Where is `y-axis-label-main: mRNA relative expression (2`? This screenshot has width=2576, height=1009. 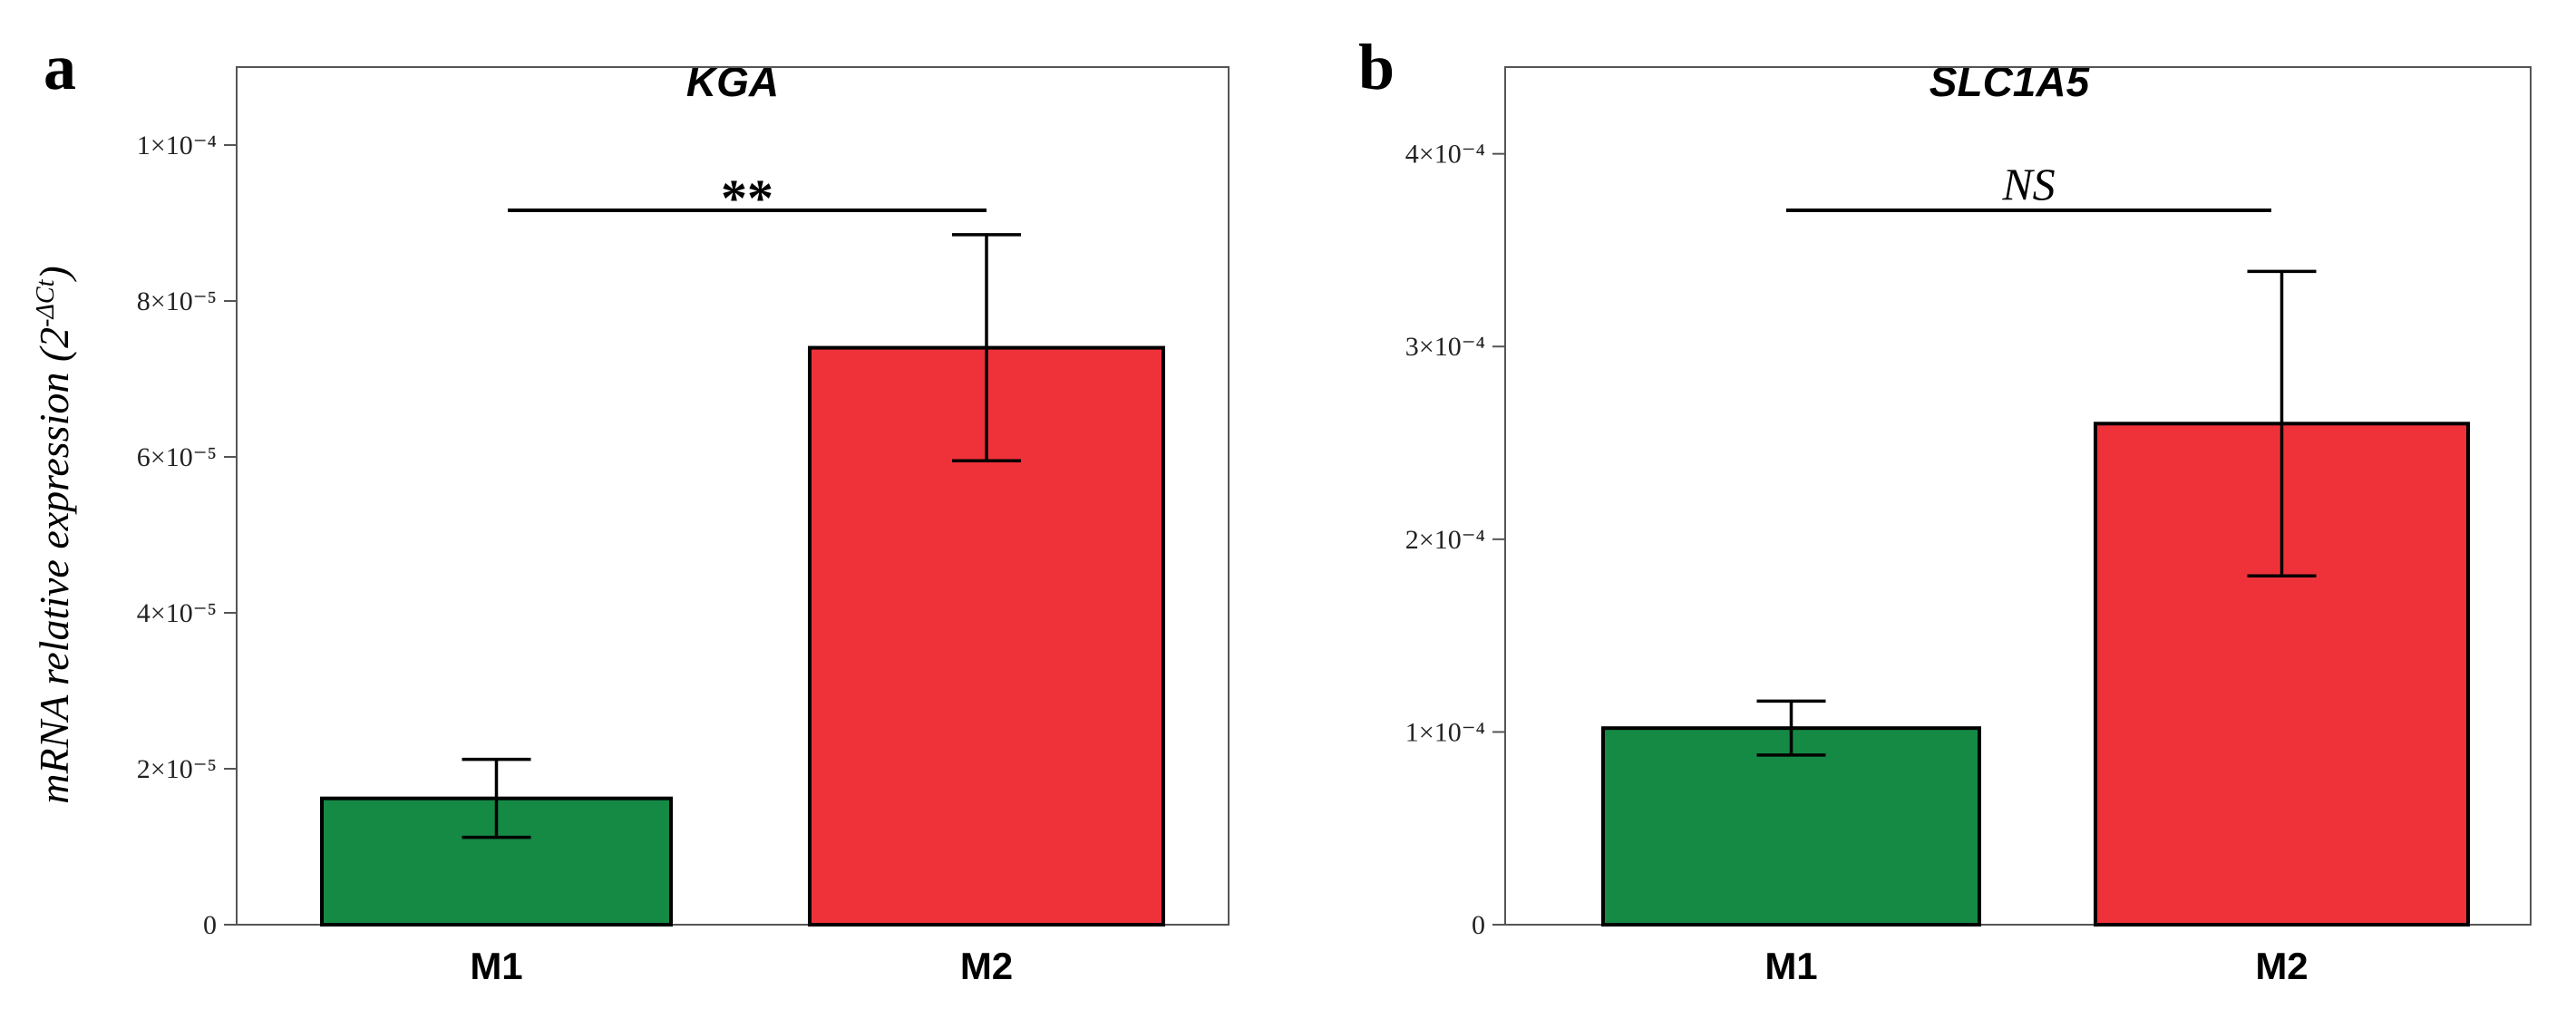
y-axis-label-main: mRNA relative expression (2 is located at coordinates (54, 565).